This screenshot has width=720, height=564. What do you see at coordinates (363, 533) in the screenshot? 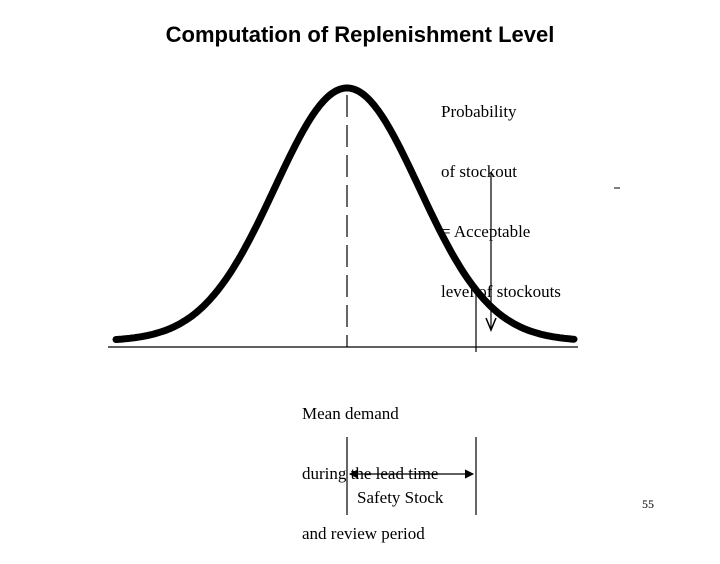
I see `label-line: and review period` at bounding box center [363, 533].